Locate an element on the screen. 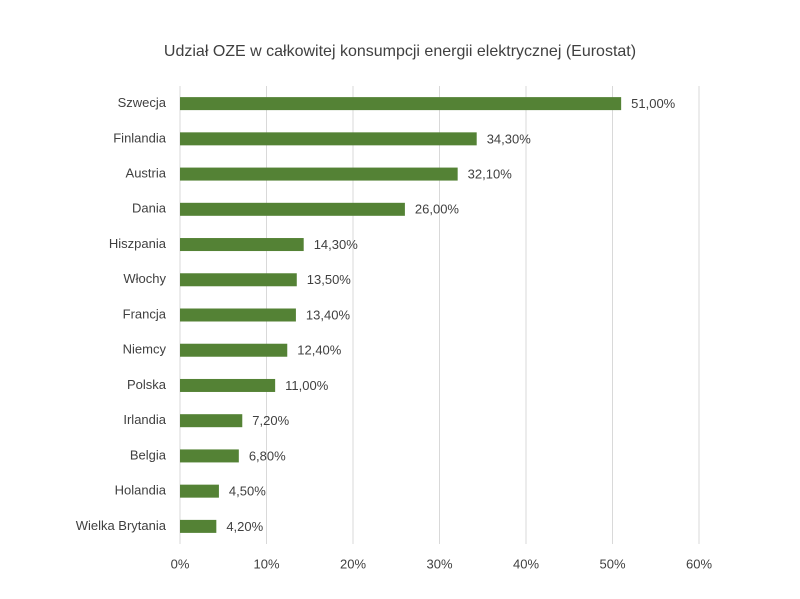 This screenshot has width=800, height=599. y-tick-label: Wielka Brytania is located at coordinates (121, 525).